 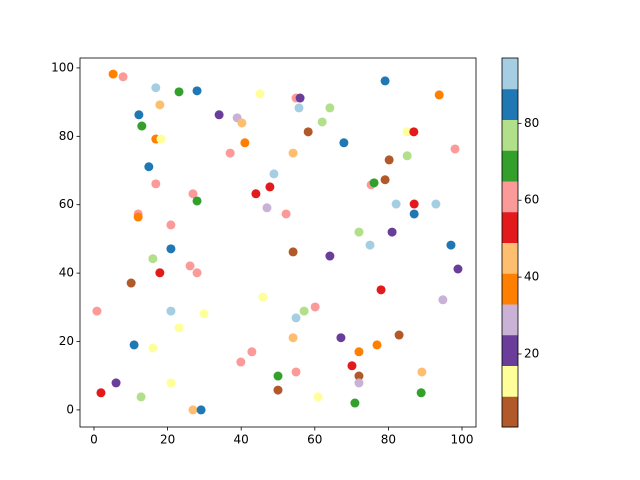 What do you see at coordinates (531, 200) in the screenshot?
I see `colorbar-tick-label: 60` at bounding box center [531, 200].